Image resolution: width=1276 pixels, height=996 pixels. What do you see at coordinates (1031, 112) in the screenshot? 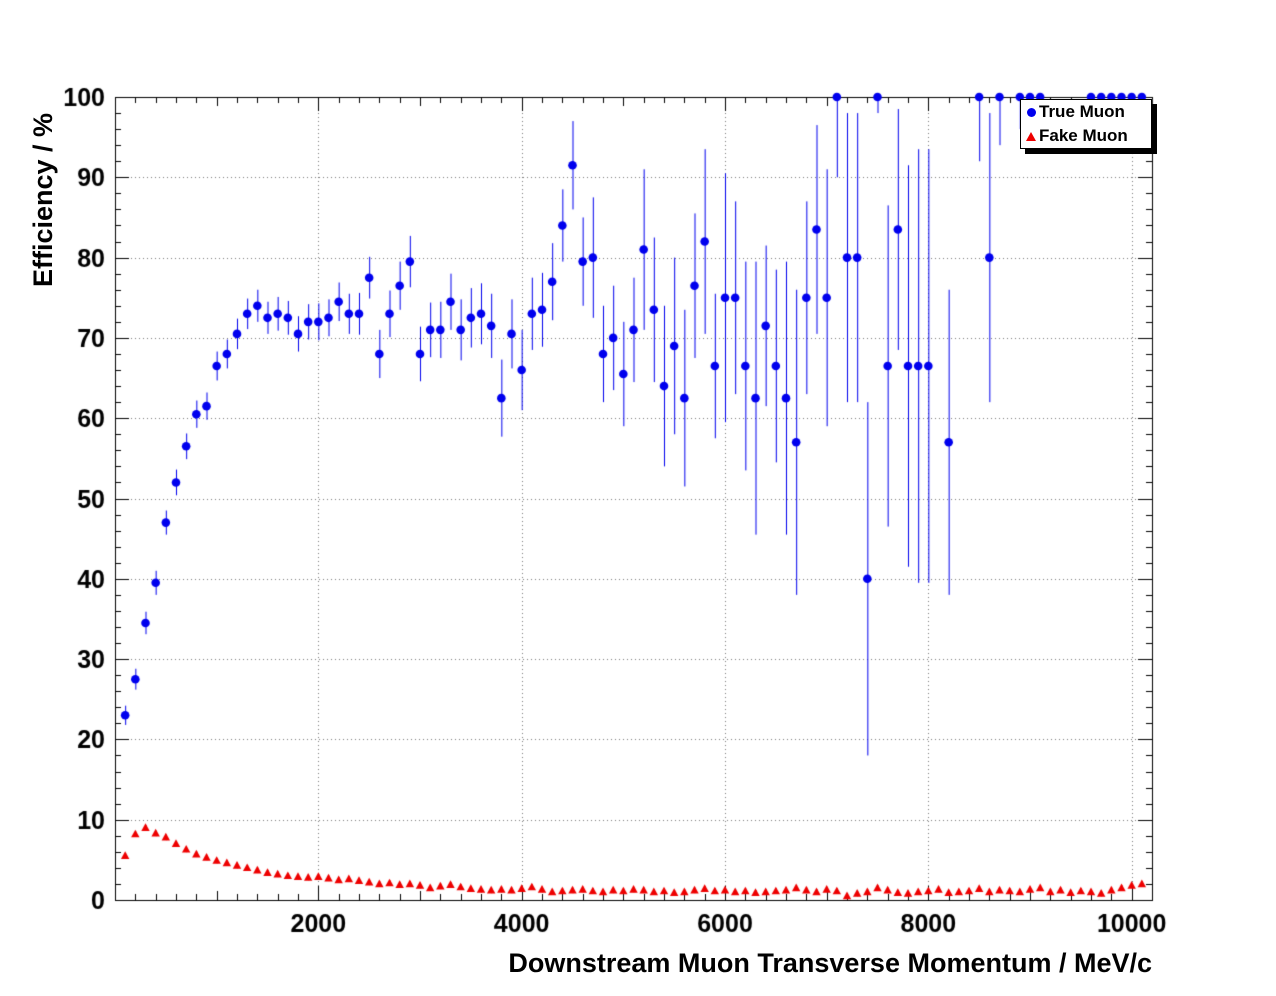
I see `true-muon-marker-icon` at bounding box center [1031, 112].